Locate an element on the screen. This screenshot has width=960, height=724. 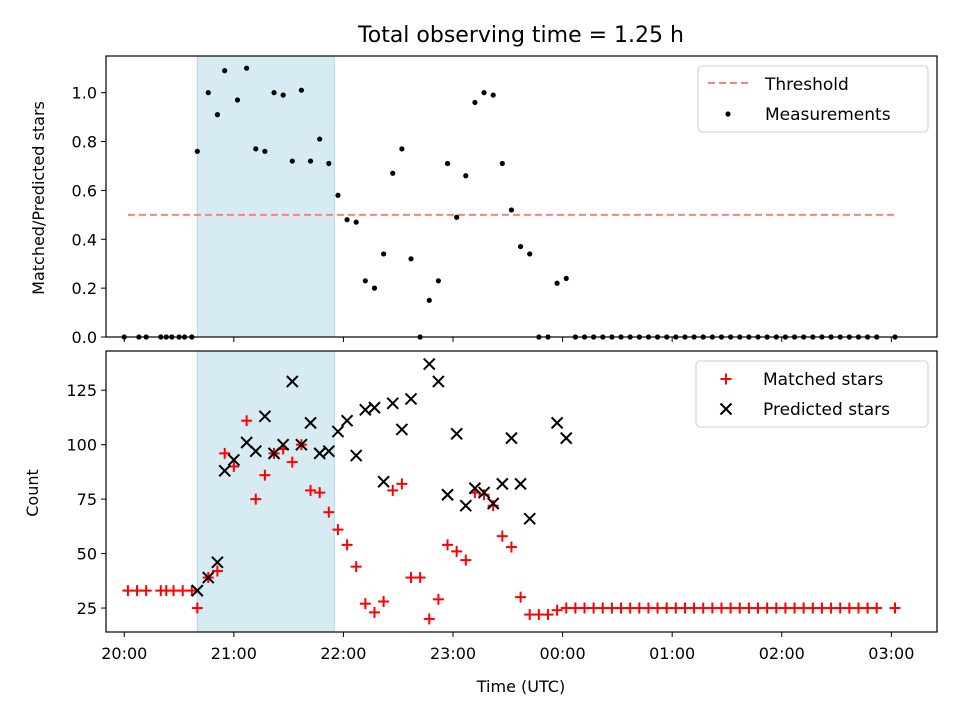
bottom-legend-box is located at coordinates (812, 394).